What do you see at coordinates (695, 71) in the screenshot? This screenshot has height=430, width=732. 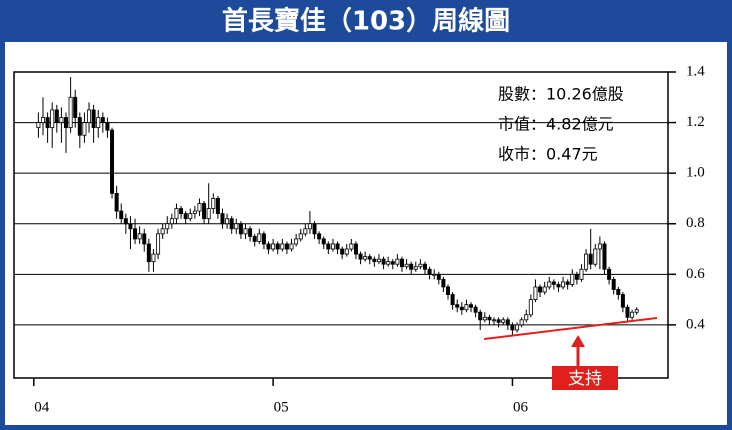 I see `y-tick-label: 1.4` at bounding box center [695, 71].